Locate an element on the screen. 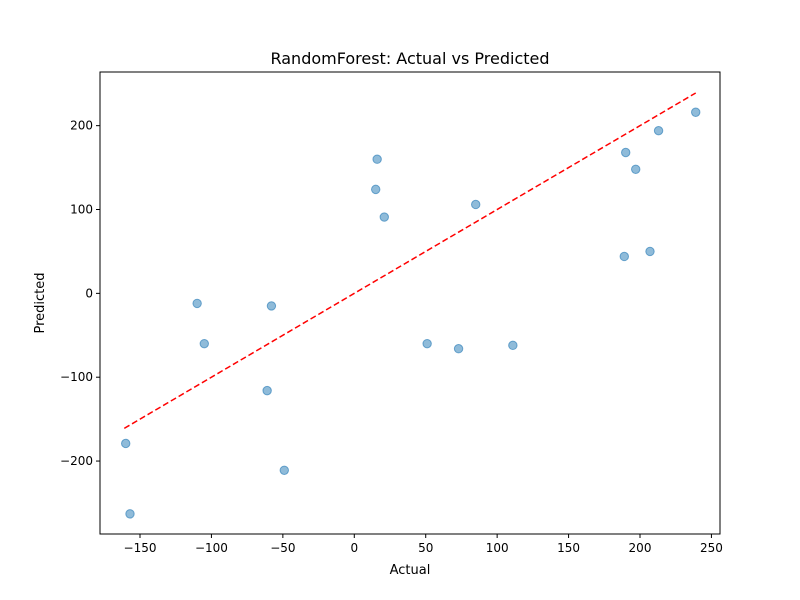 The width and height of the screenshot is (800, 600). x-tick-label: 200 is located at coordinates (640, 548).